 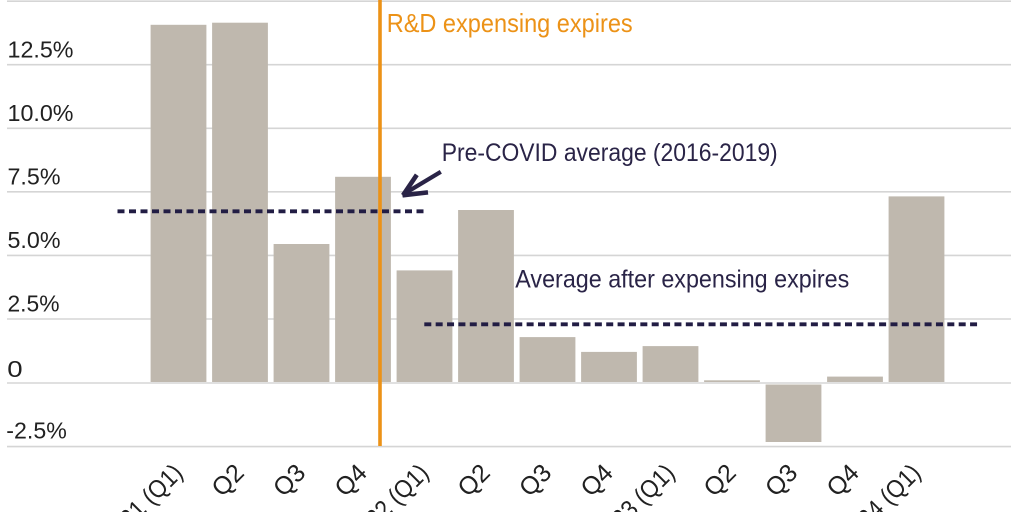 I want to click on svg-text: 5.0%, so click(x=34, y=240).